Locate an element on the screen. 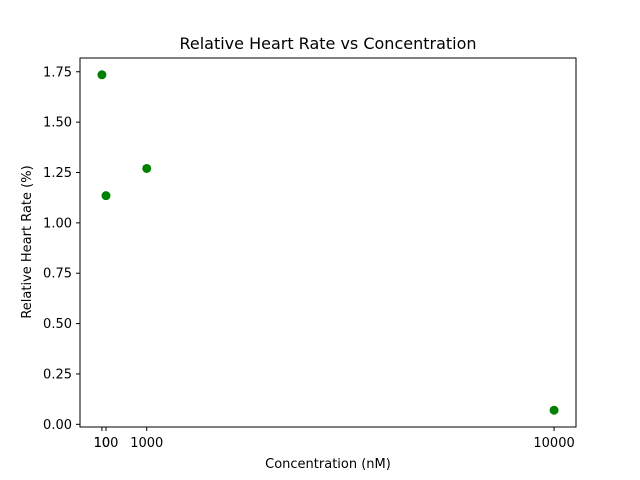 This screenshot has height=480, width=640. x-axis-label: Concentration (nM) is located at coordinates (328, 464).